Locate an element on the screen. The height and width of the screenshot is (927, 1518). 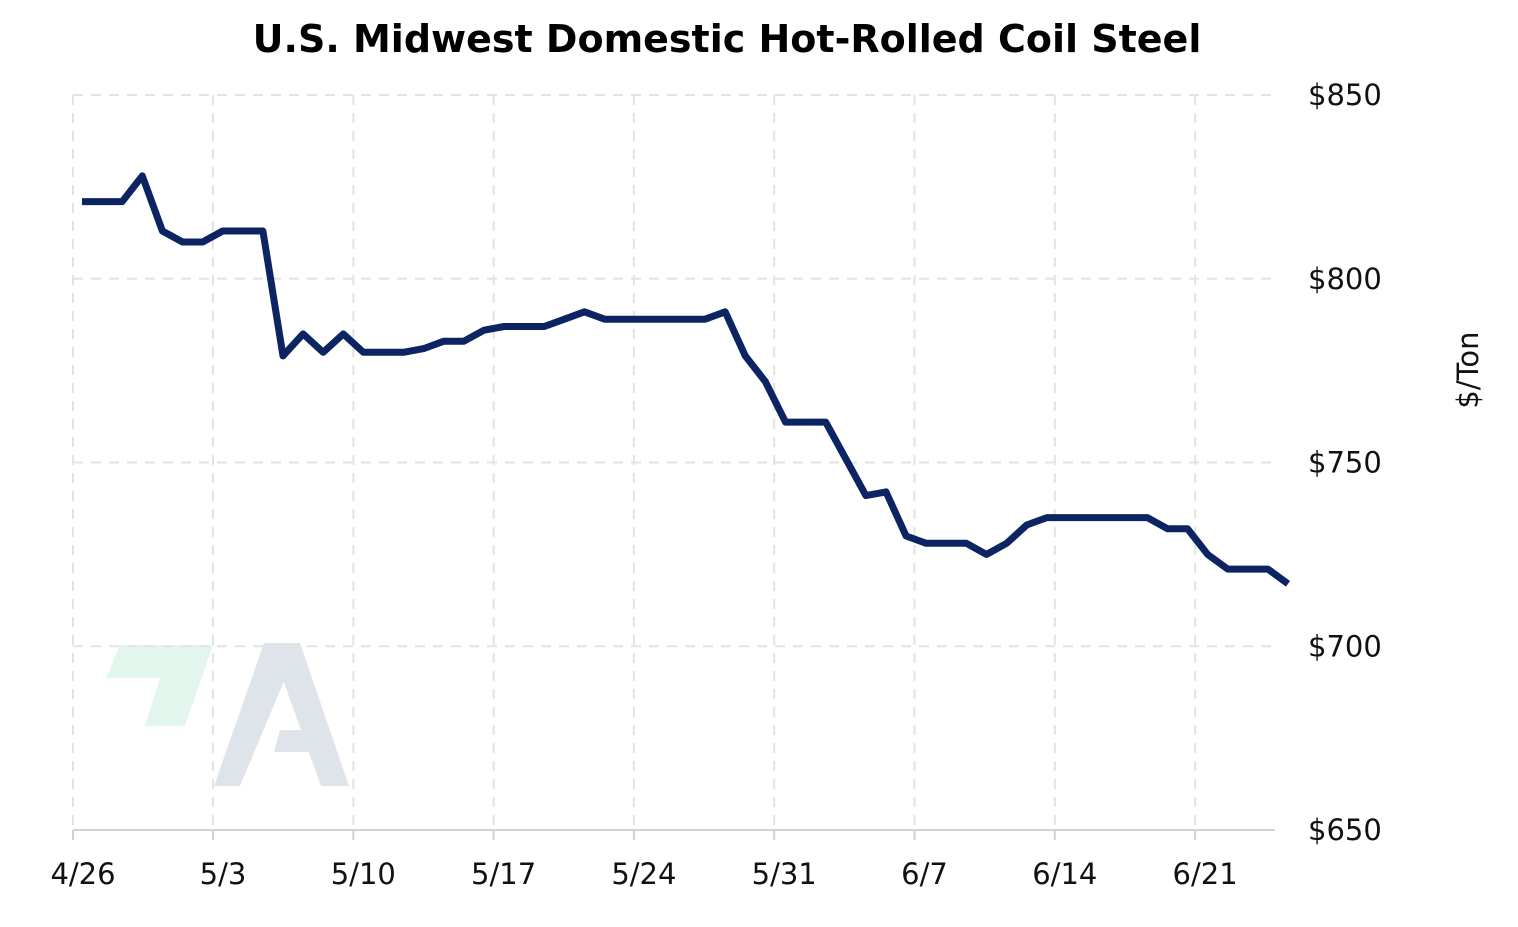
logo-gray-letter-left is located at coordinates (257, 714).